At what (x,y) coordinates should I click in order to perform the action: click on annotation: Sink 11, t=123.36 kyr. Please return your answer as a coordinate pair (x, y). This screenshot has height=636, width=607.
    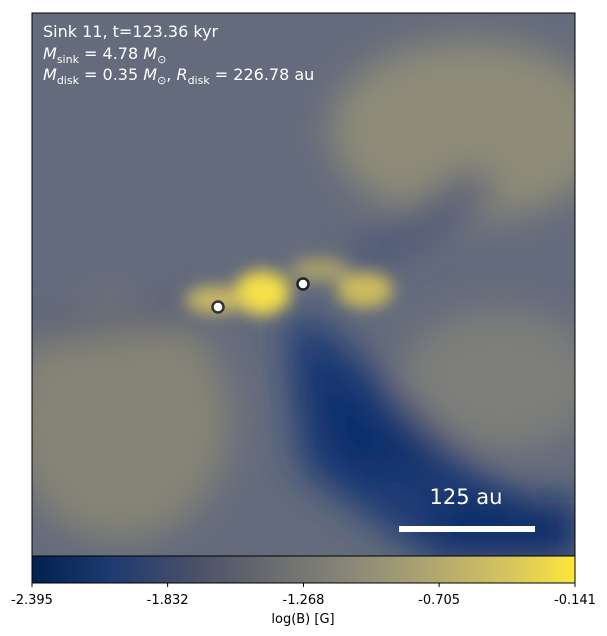
    Looking at the image, I should click on (131, 31).